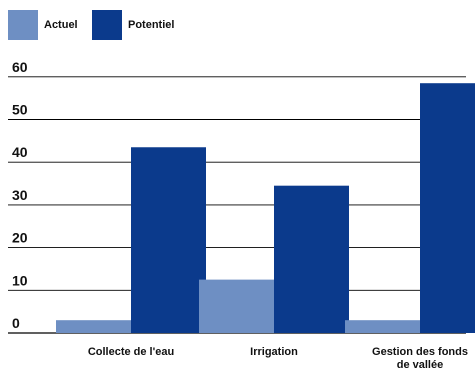 The image size is (475, 369). I want to click on y-tick-label: 40, so click(20, 152).